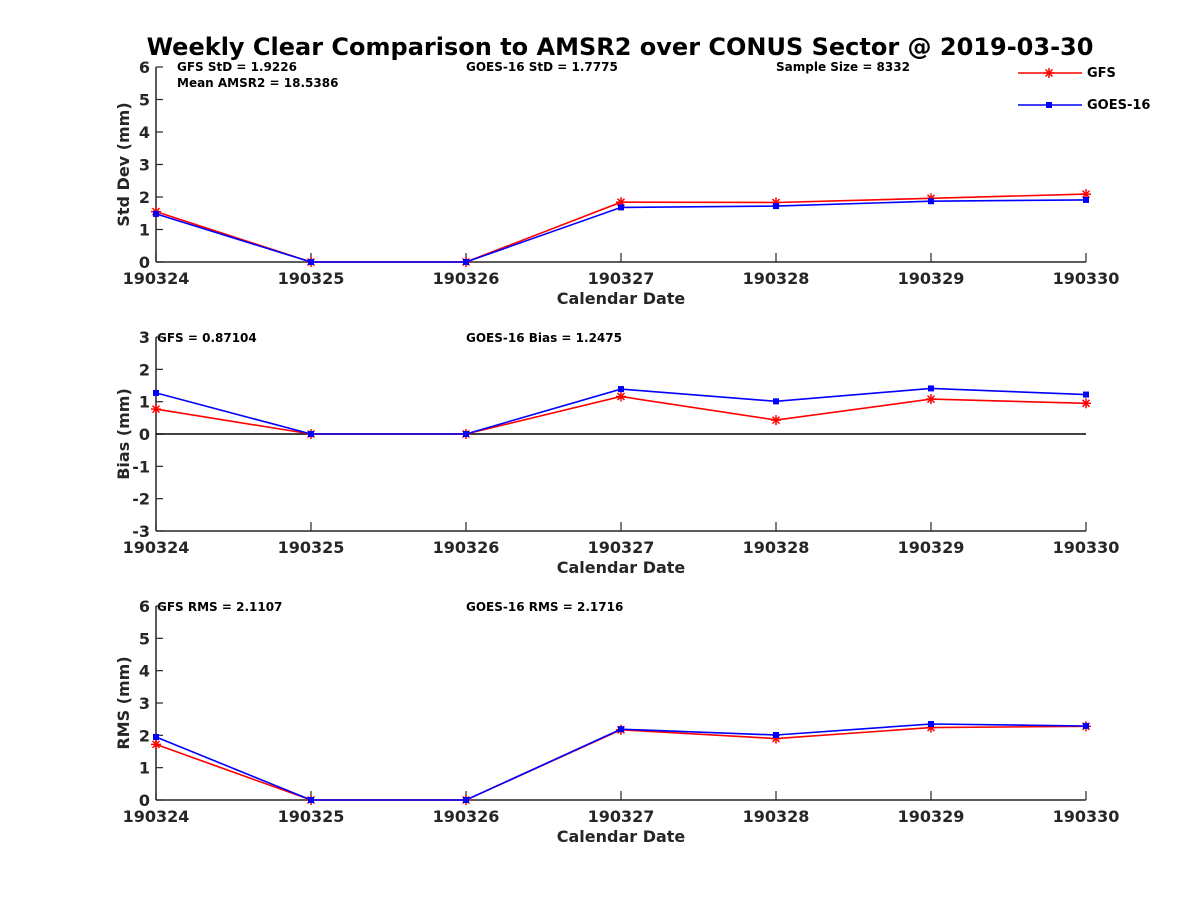 The height and width of the screenshot is (900, 1200). What do you see at coordinates (843, 67) in the screenshot?
I see `panel-1-stat-sample-size: Sample Size = 8332` at bounding box center [843, 67].